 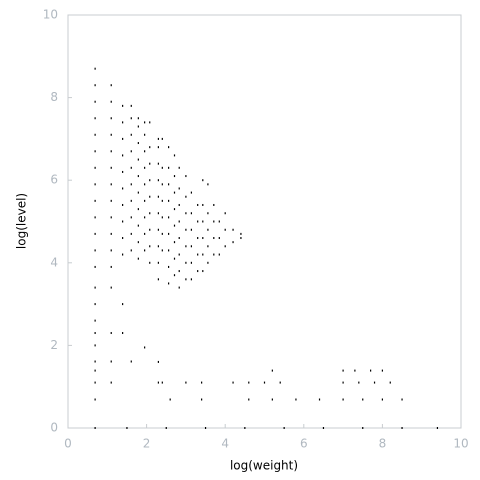 I want to click on y-tick-label: 10, so click(x=50, y=15).